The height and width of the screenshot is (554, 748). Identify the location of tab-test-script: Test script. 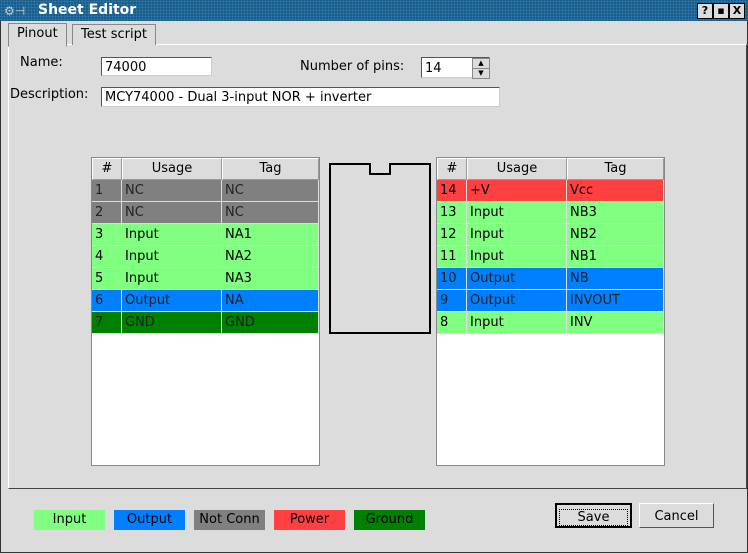
(114, 34).